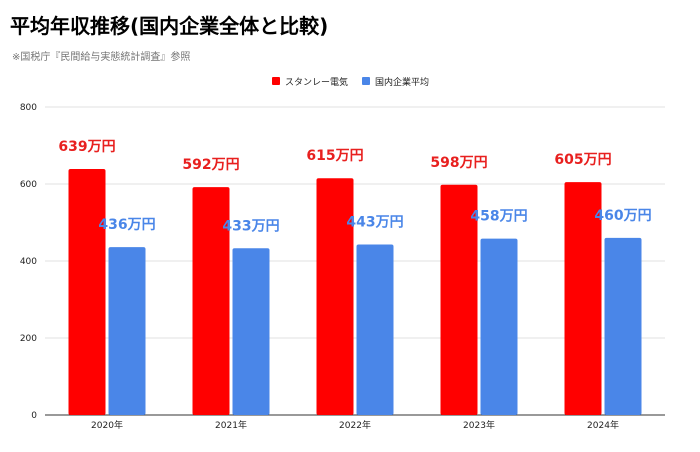  I want to click on data-label: 592万円, so click(210, 165).